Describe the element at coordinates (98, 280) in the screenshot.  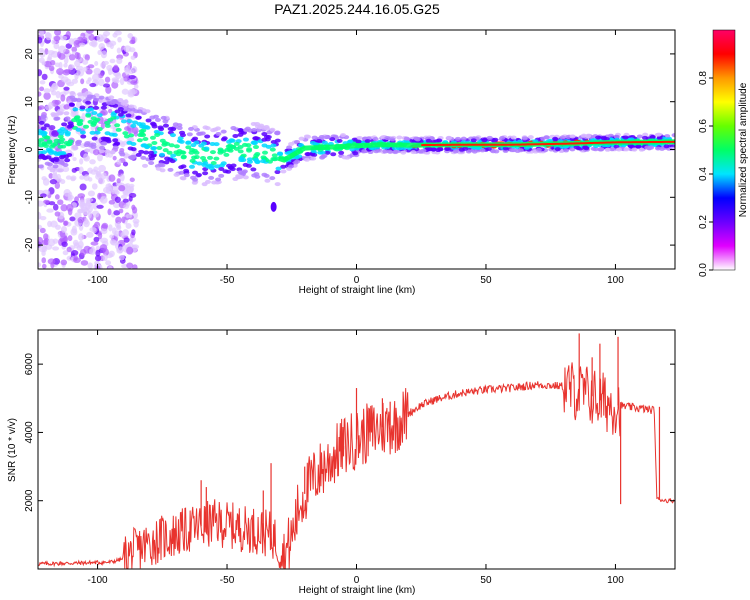
I see `spectrogram-xtick-label: -100` at that location.